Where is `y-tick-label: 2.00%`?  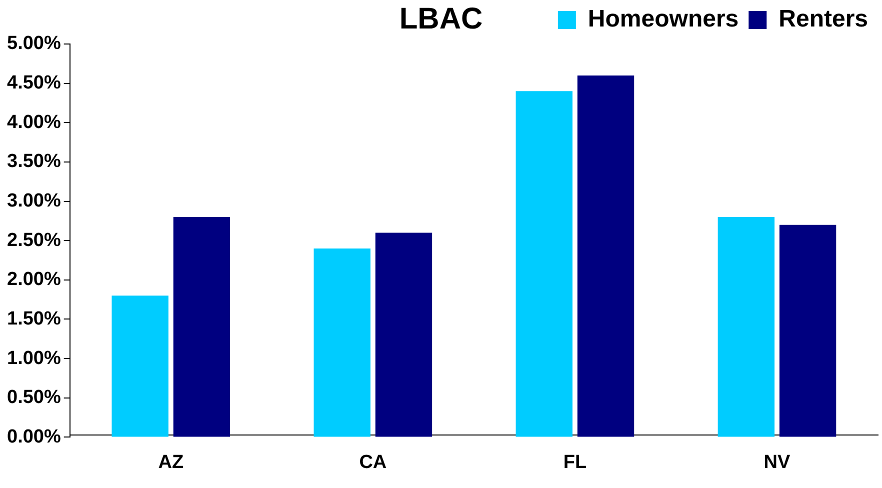 y-tick-label: 2.00% is located at coordinates (34, 279).